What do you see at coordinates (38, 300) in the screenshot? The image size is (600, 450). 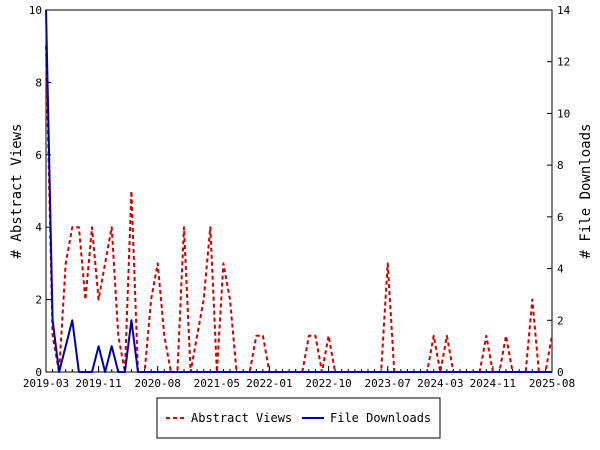 I see `left-tick-label: 2` at bounding box center [38, 300].